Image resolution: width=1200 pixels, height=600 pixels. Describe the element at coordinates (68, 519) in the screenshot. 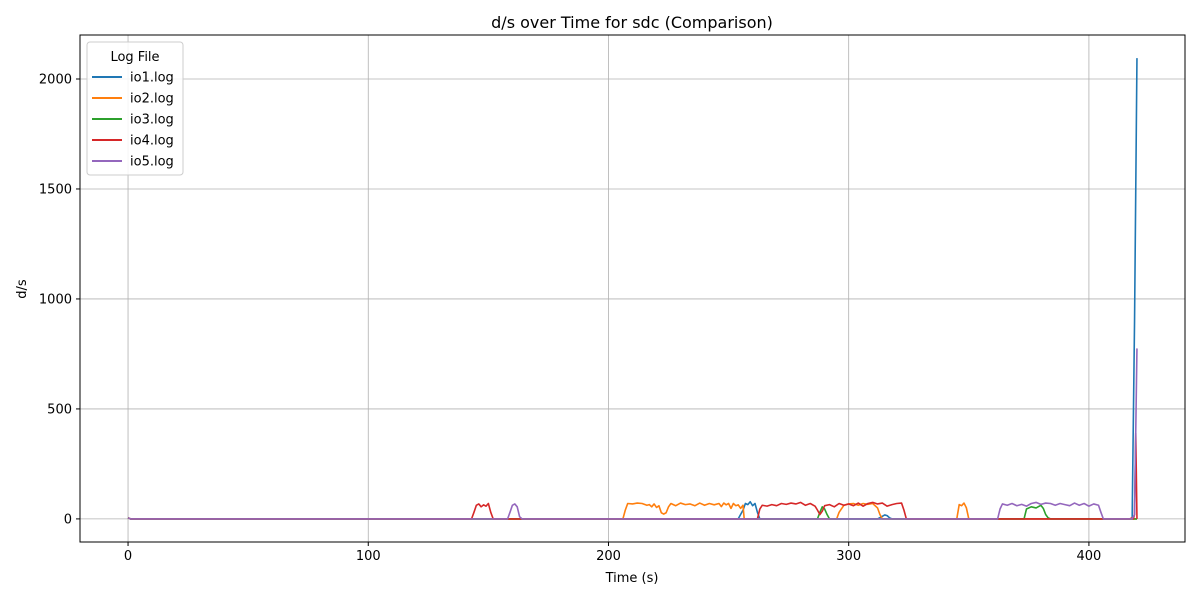

I see `y-tick-label: 0` at that location.